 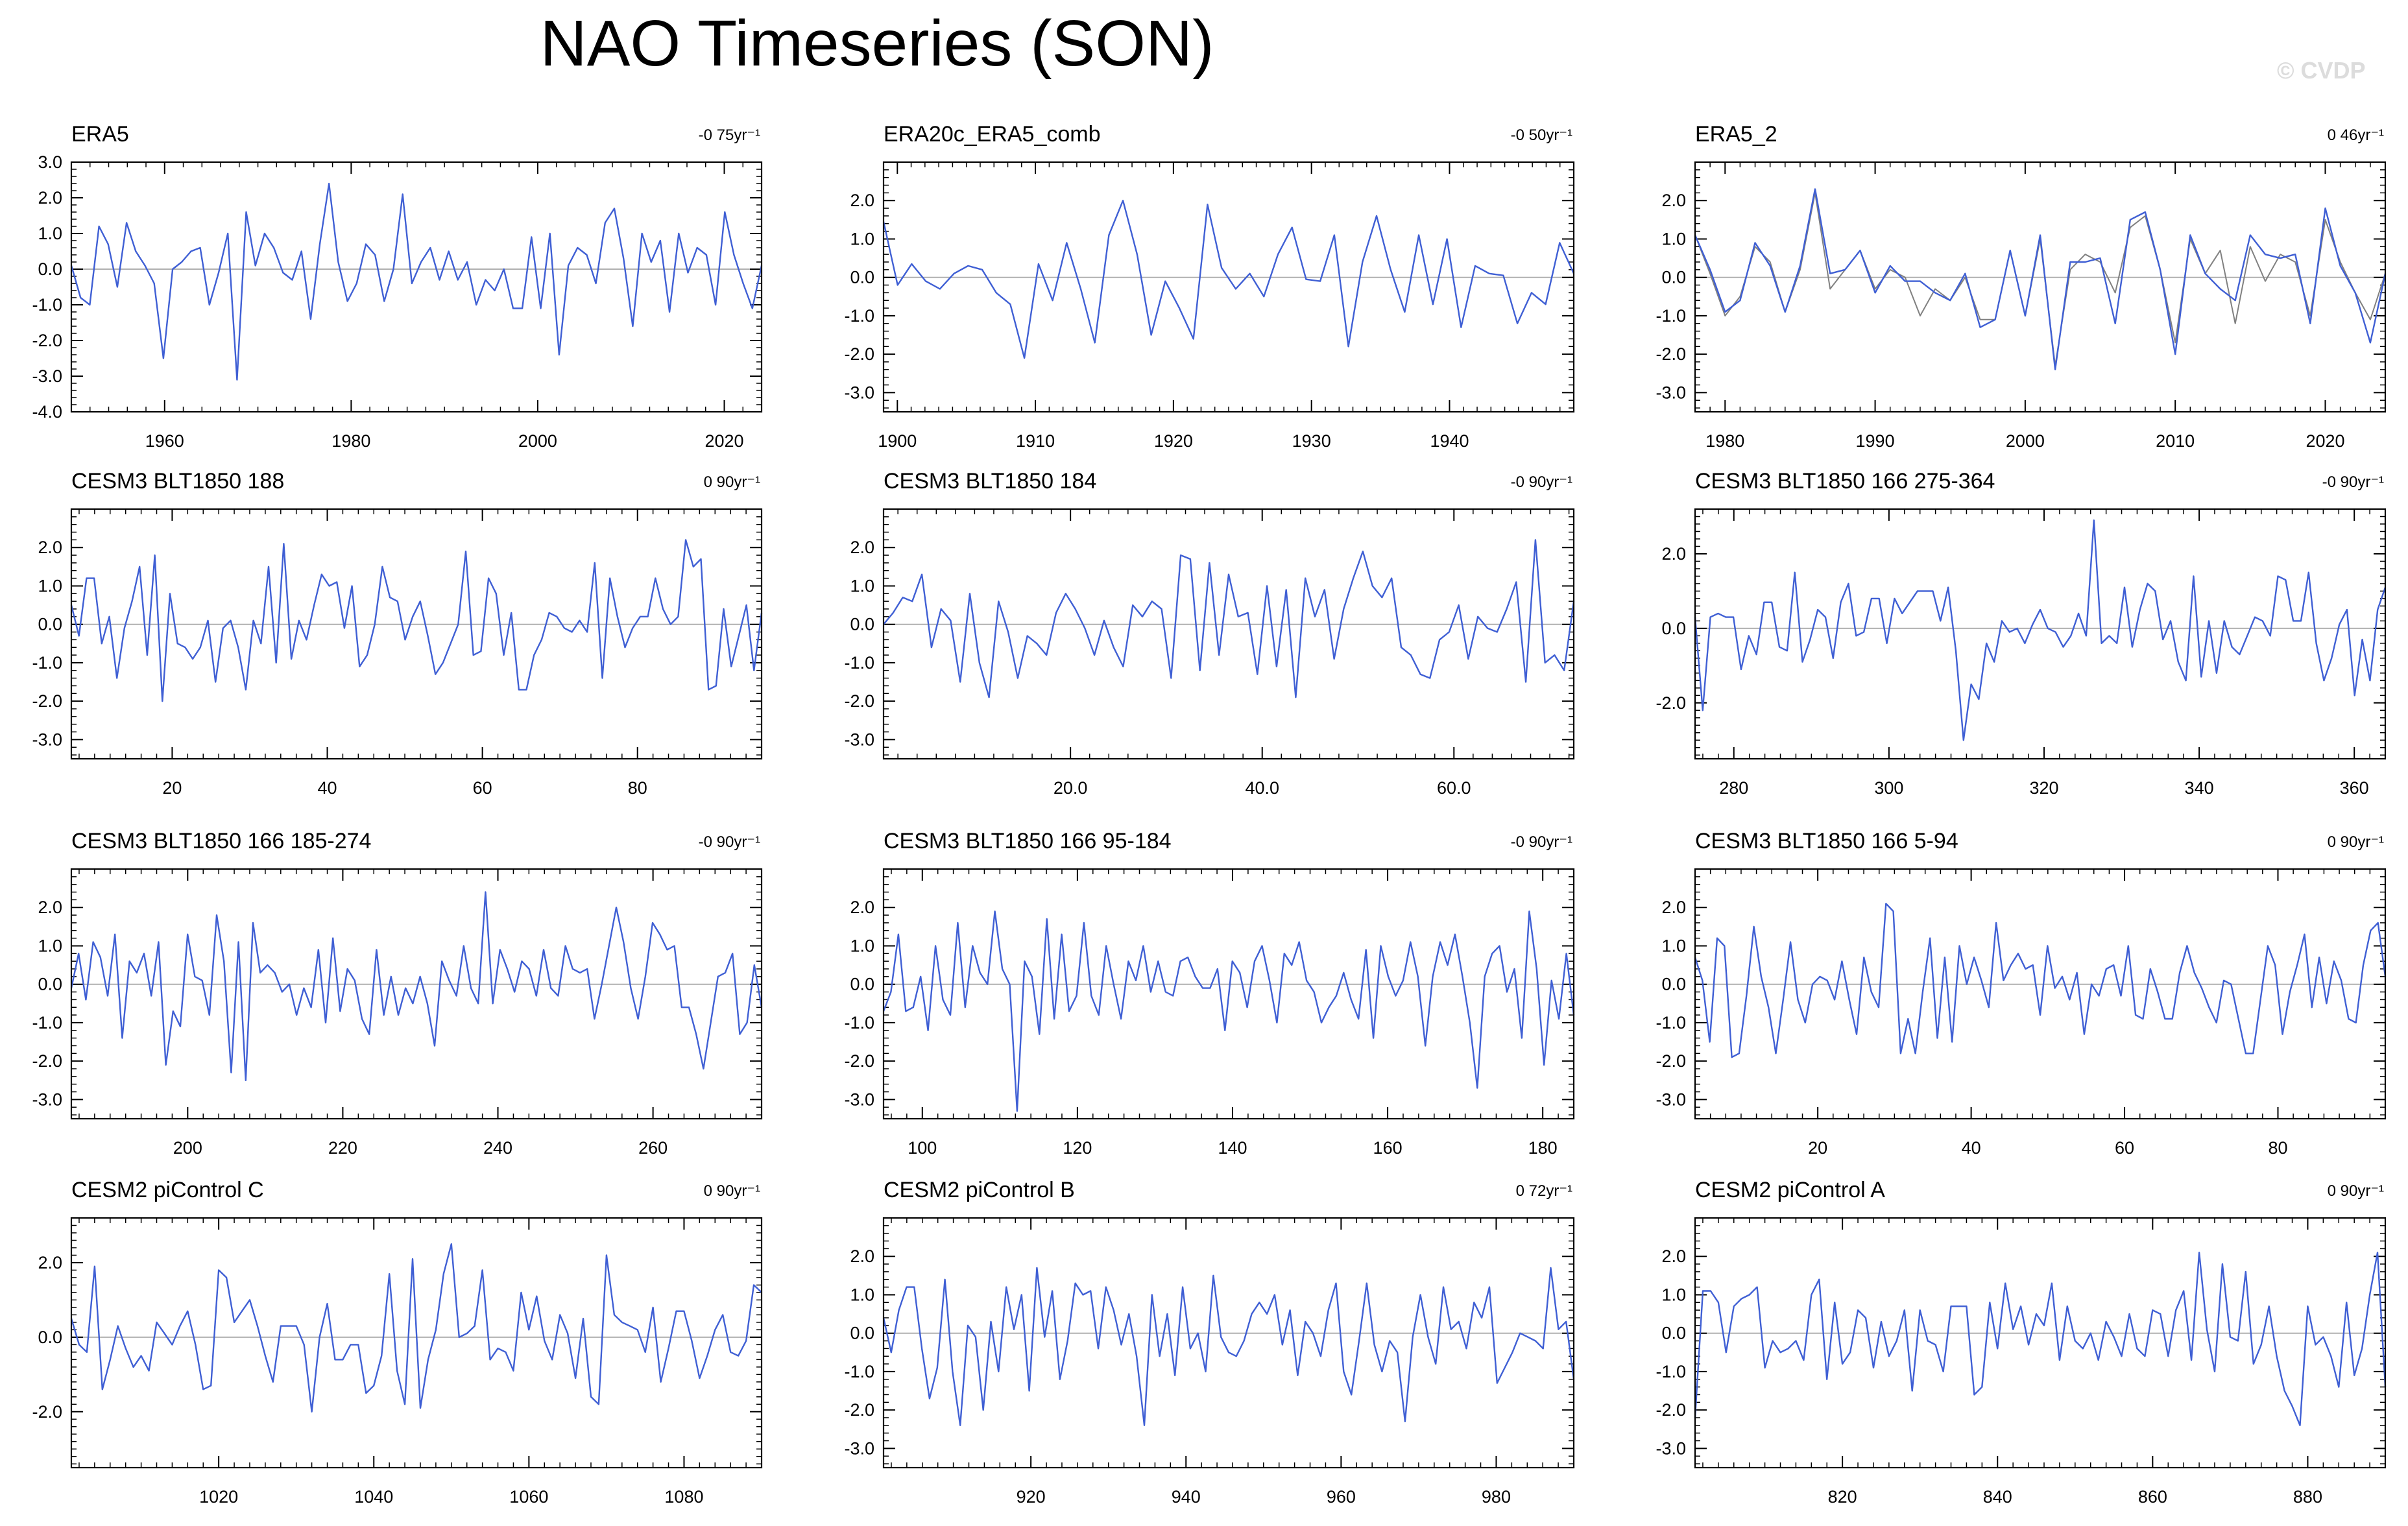 I want to click on x-tick-label: 1940, so click(x=1450, y=441).